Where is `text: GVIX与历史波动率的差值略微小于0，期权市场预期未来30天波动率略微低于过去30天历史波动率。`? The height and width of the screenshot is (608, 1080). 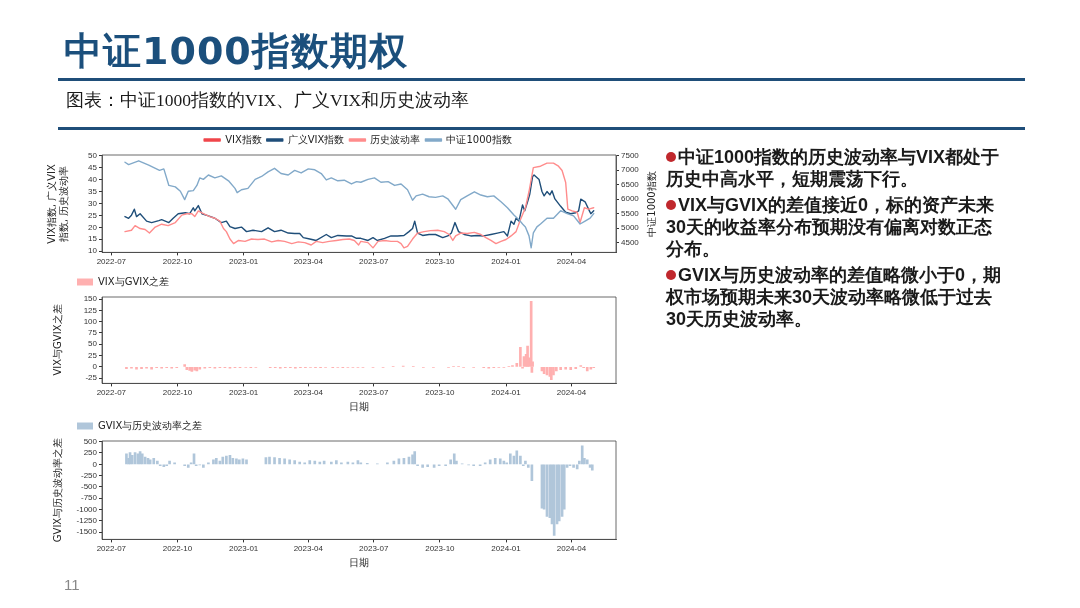
text: GVIX与历史波动率的差值略微小于0，期权市场预期未来30天波动率略微低于过去30天历史波动率。 is located at coordinates (834, 297).